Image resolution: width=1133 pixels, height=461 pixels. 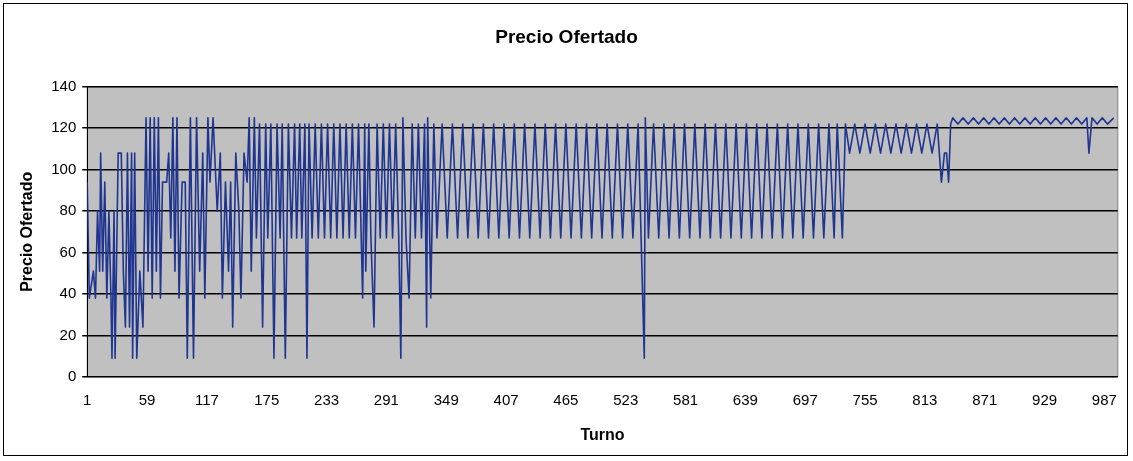 What do you see at coordinates (745, 399) in the screenshot?
I see `x-tick-label: 639` at bounding box center [745, 399].